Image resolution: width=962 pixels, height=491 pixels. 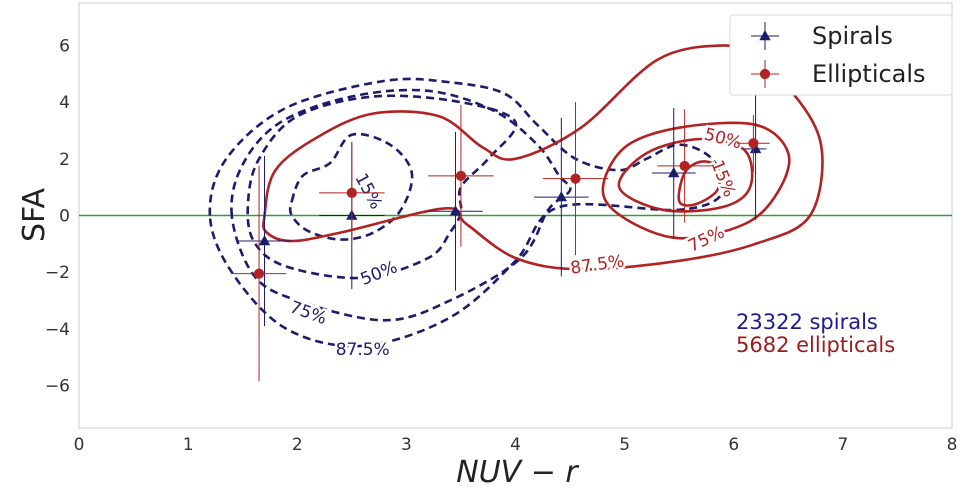 What do you see at coordinates (297, 445) in the screenshot?
I see `x-tick-label: 2` at bounding box center [297, 445].